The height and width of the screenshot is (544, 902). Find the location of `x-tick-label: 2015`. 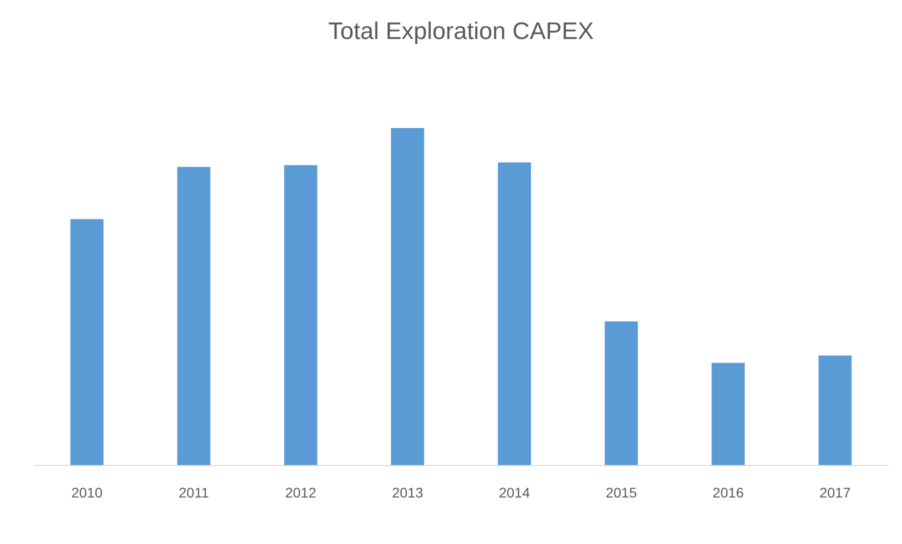

x-tick-label: 2015 is located at coordinates (622, 492).